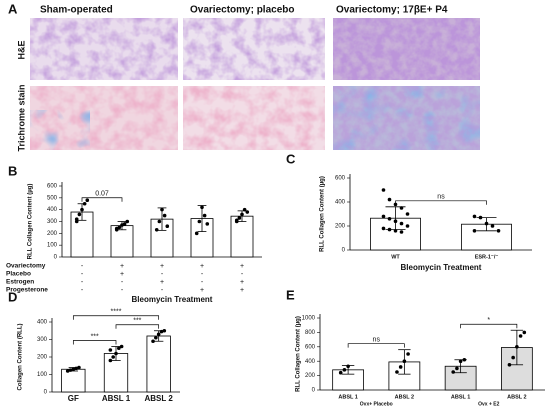 The image size is (550, 409). I want to click on y-tick-label: 500, so click(52, 198).